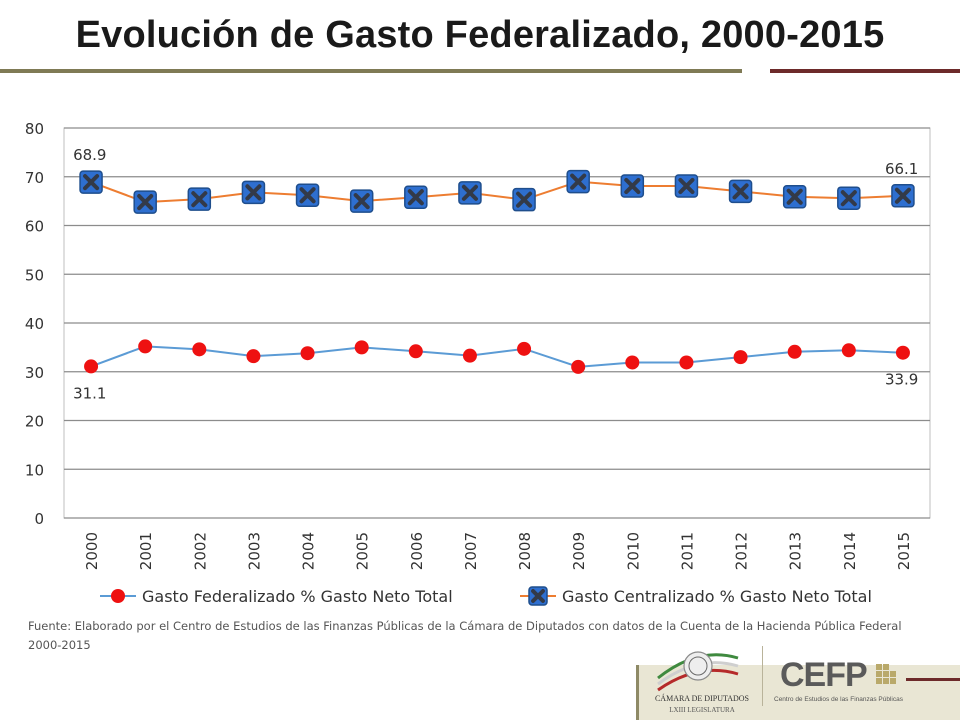 The width and height of the screenshot is (960, 720). What do you see at coordinates (200, 551) in the screenshot?
I see `x-tick-label: 2002` at bounding box center [200, 551].